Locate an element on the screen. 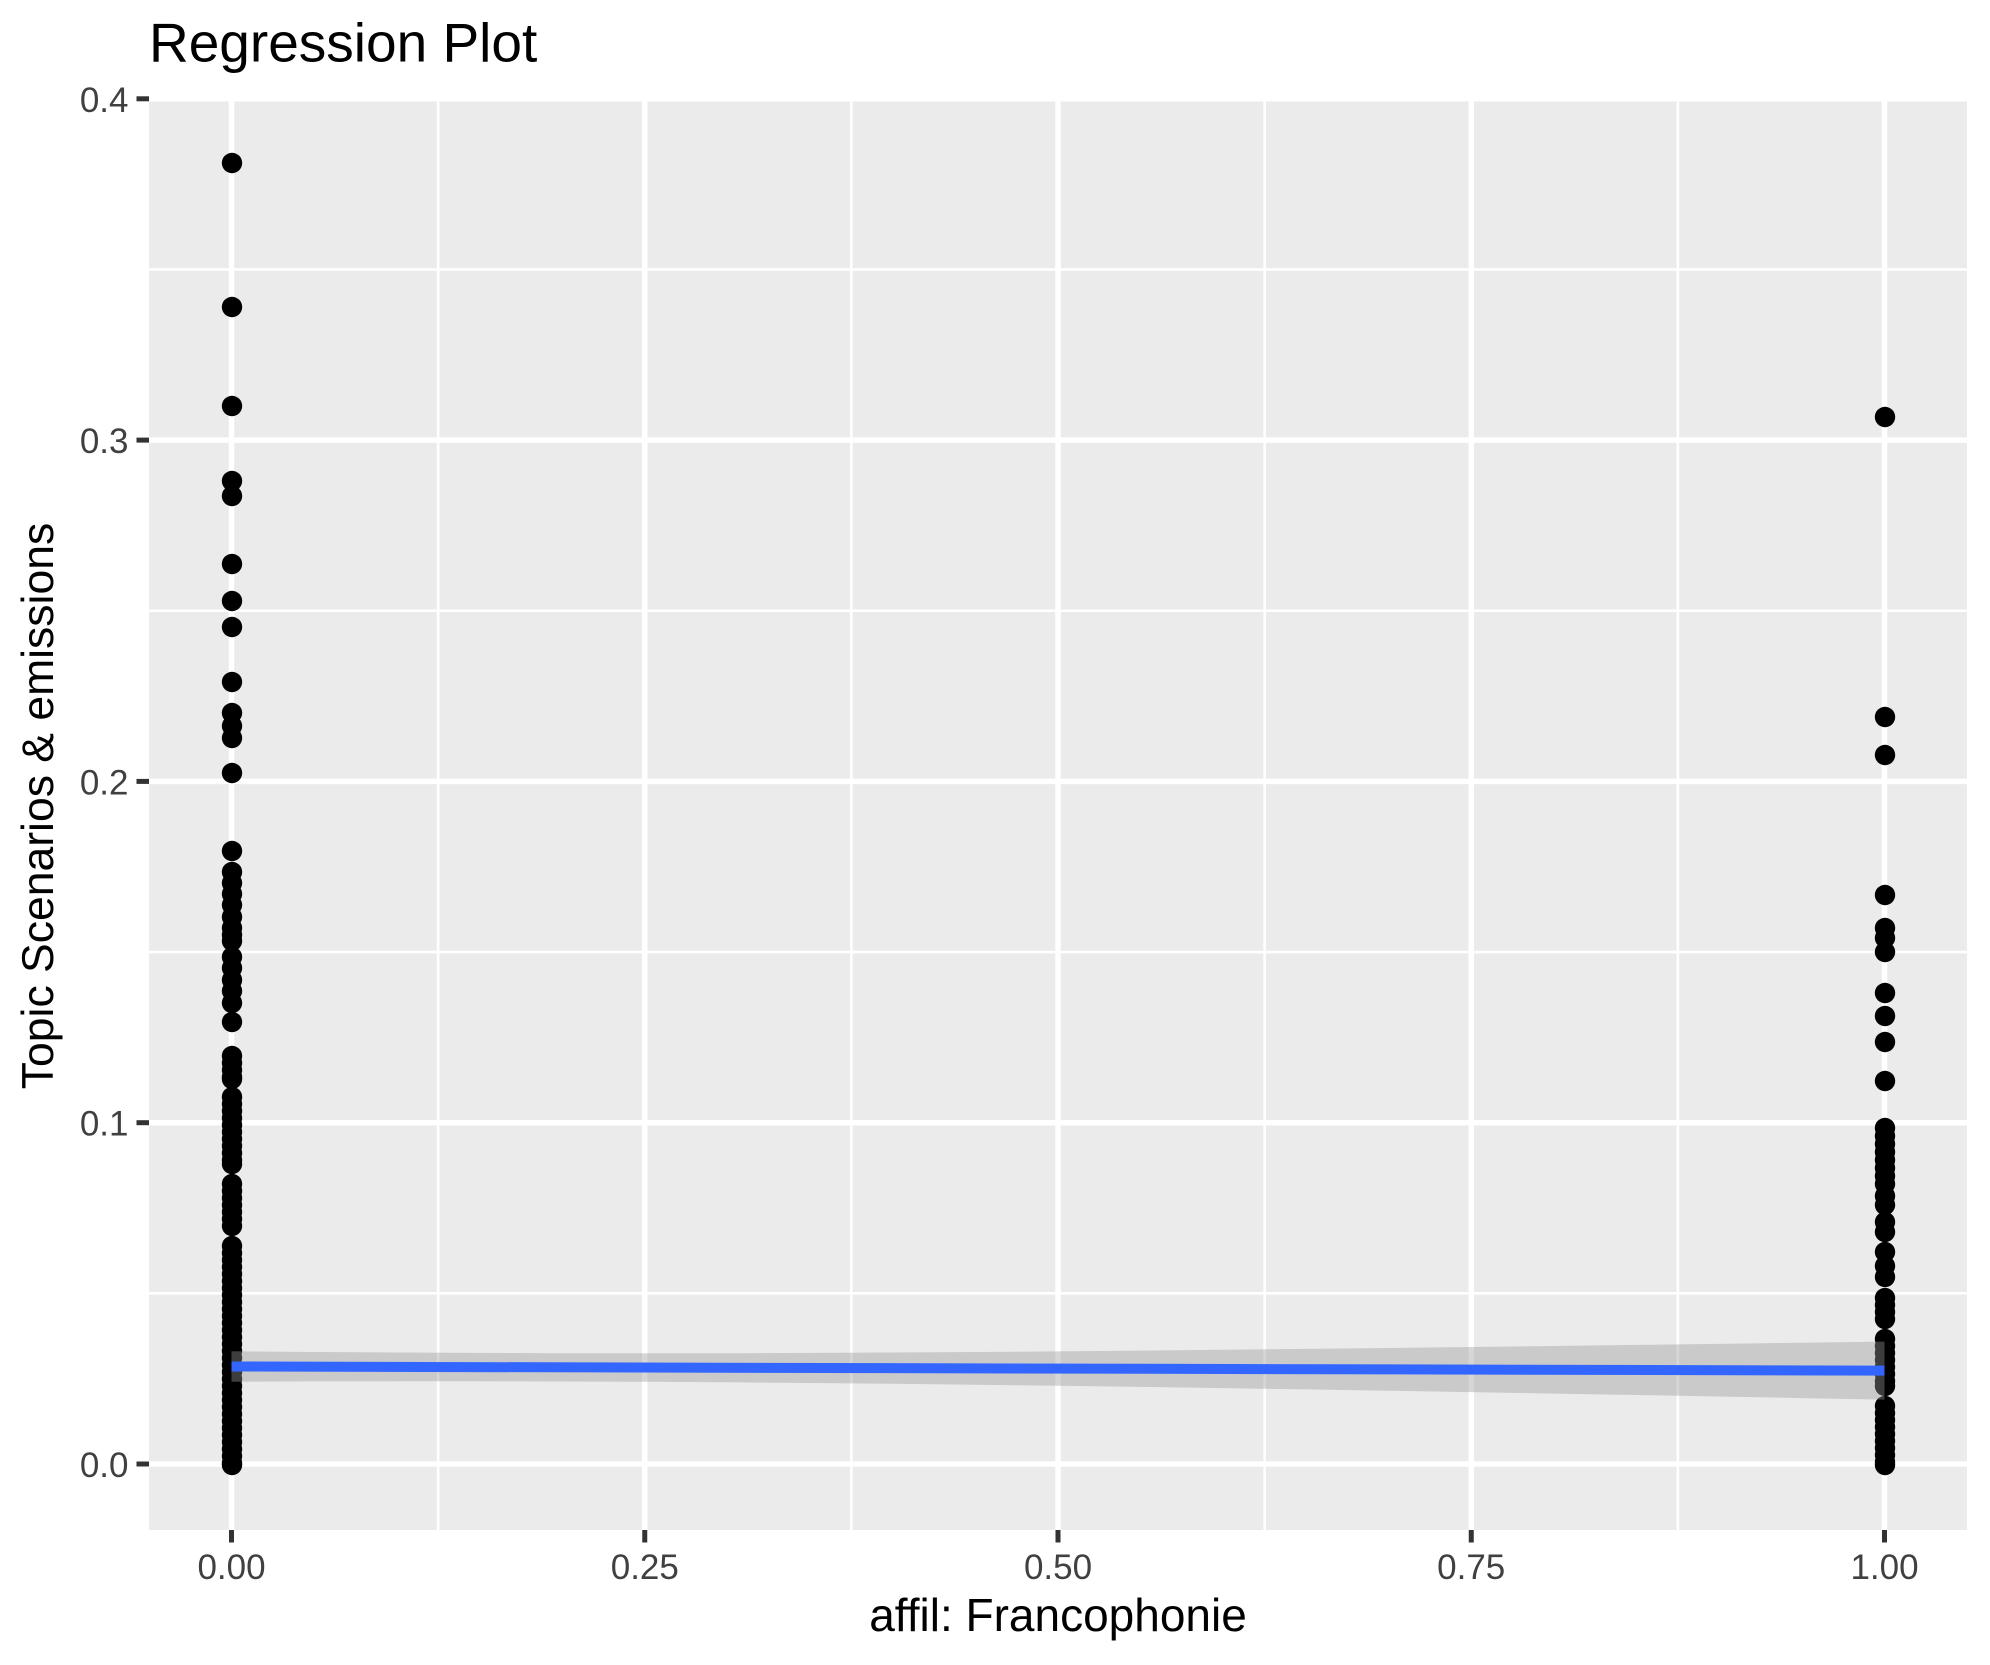  svg-text: 1.00 is located at coordinates (1884, 1567).